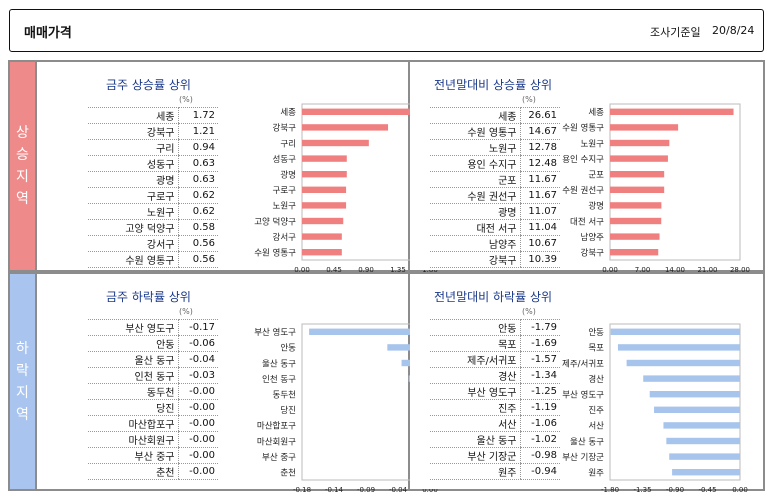 The image size is (773, 501). Describe the element at coordinates (153, 227) in the screenshot. I see `table-row: 고양 덕양구 0.58` at that location.